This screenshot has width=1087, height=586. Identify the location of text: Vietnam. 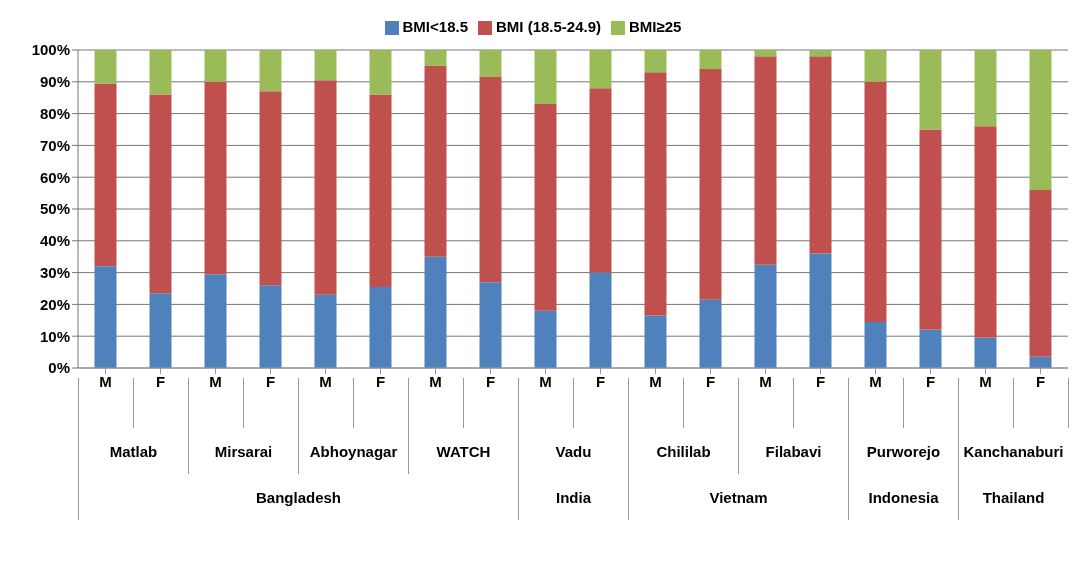
(738, 497).